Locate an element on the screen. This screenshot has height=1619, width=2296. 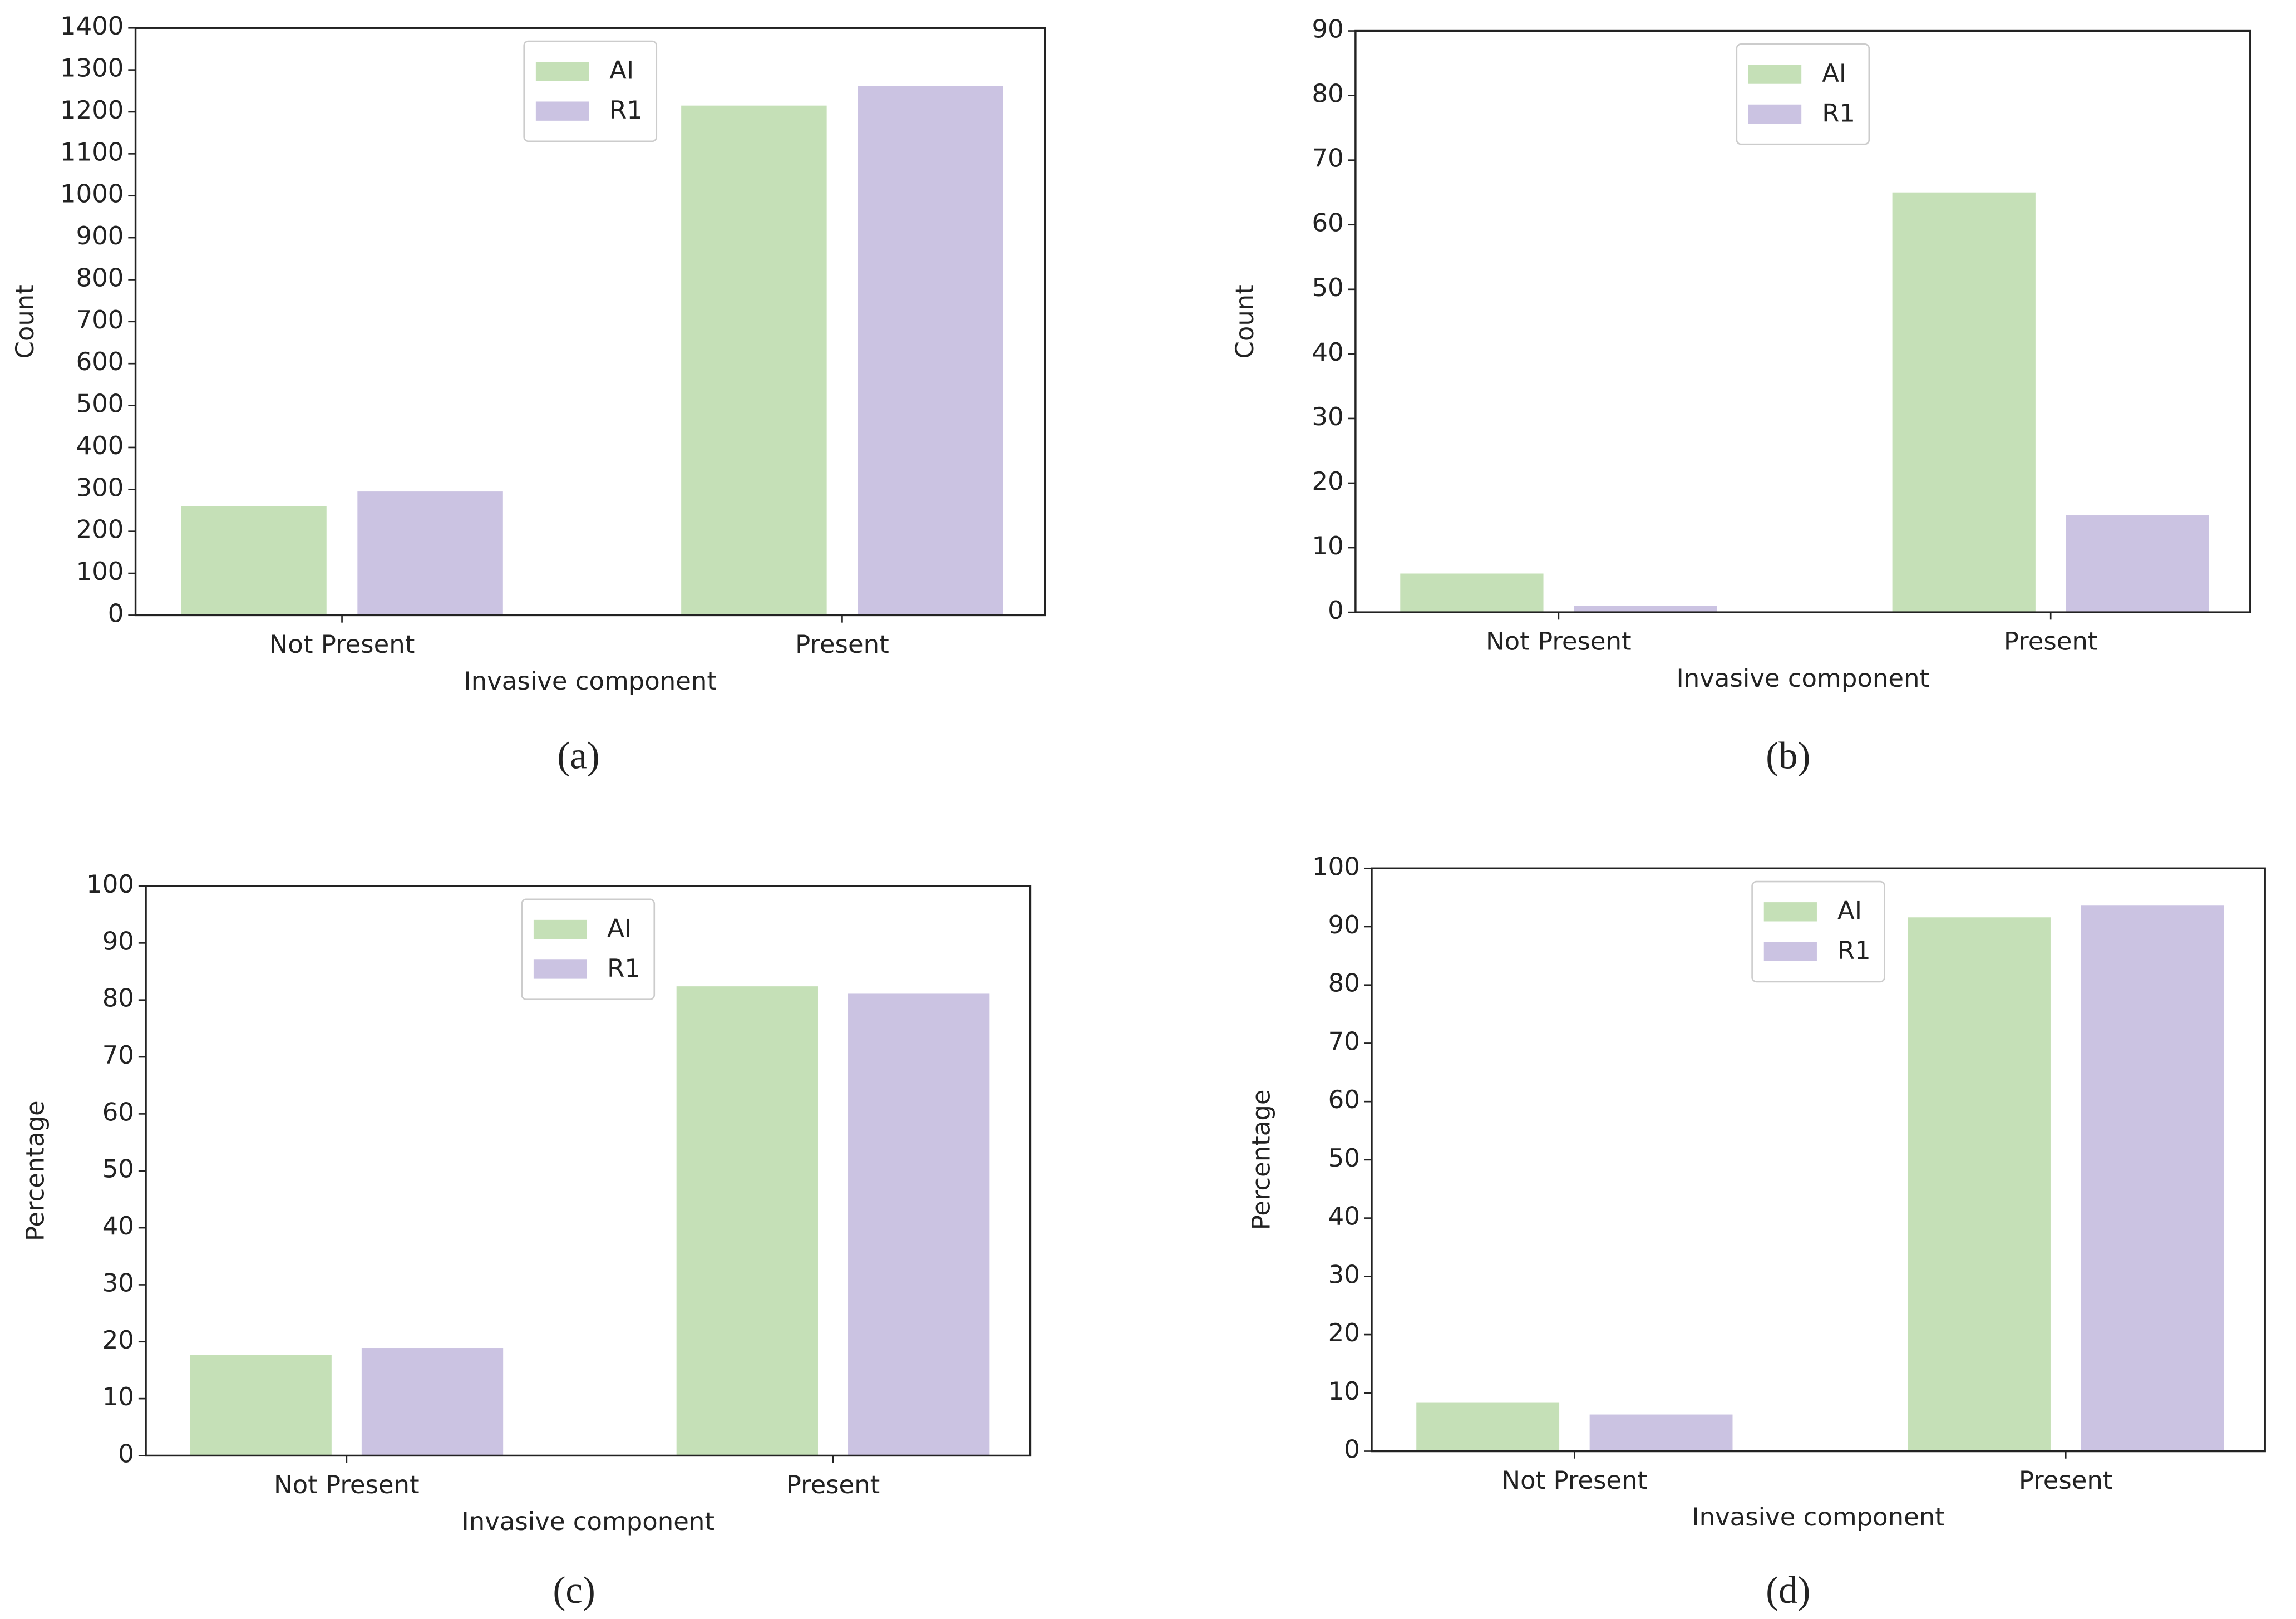
y-tick-label: 800 is located at coordinates (100, 277).